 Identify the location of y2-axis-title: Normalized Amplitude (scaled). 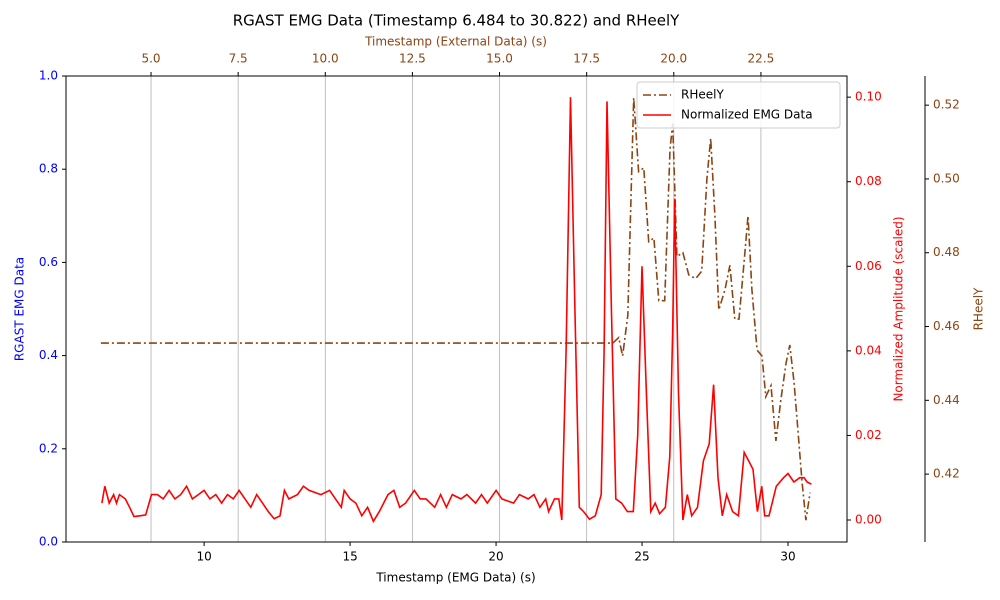
(899, 308).